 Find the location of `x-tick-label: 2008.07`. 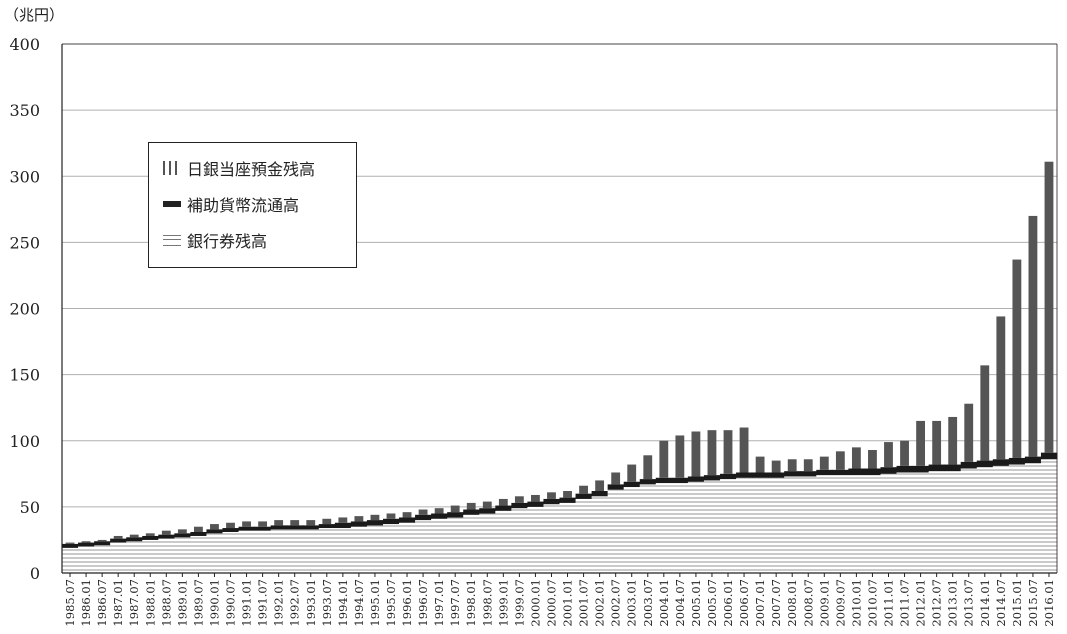

x-tick-label: 2008.07 is located at coordinates (808, 603).